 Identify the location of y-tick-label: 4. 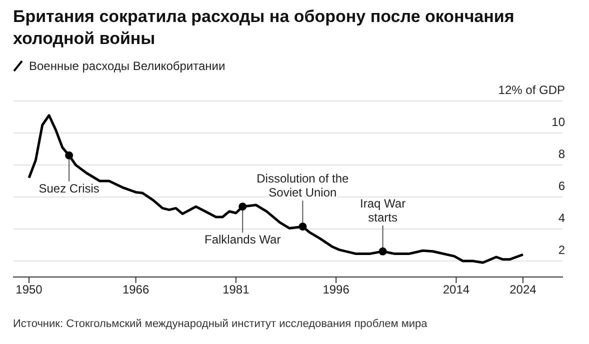
(562, 218).